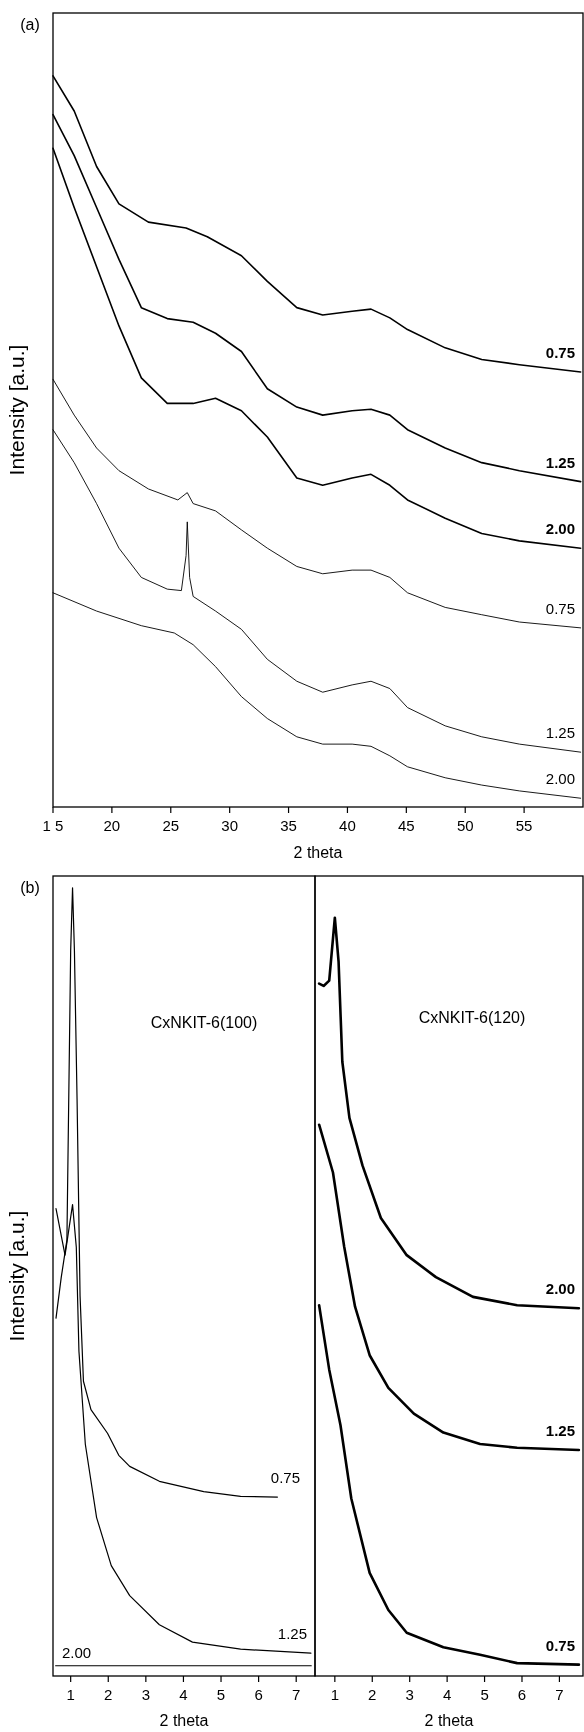 This screenshot has height=1732, width=584. What do you see at coordinates (524, 825) in the screenshot?
I see `x-tick-label: 55` at bounding box center [524, 825].